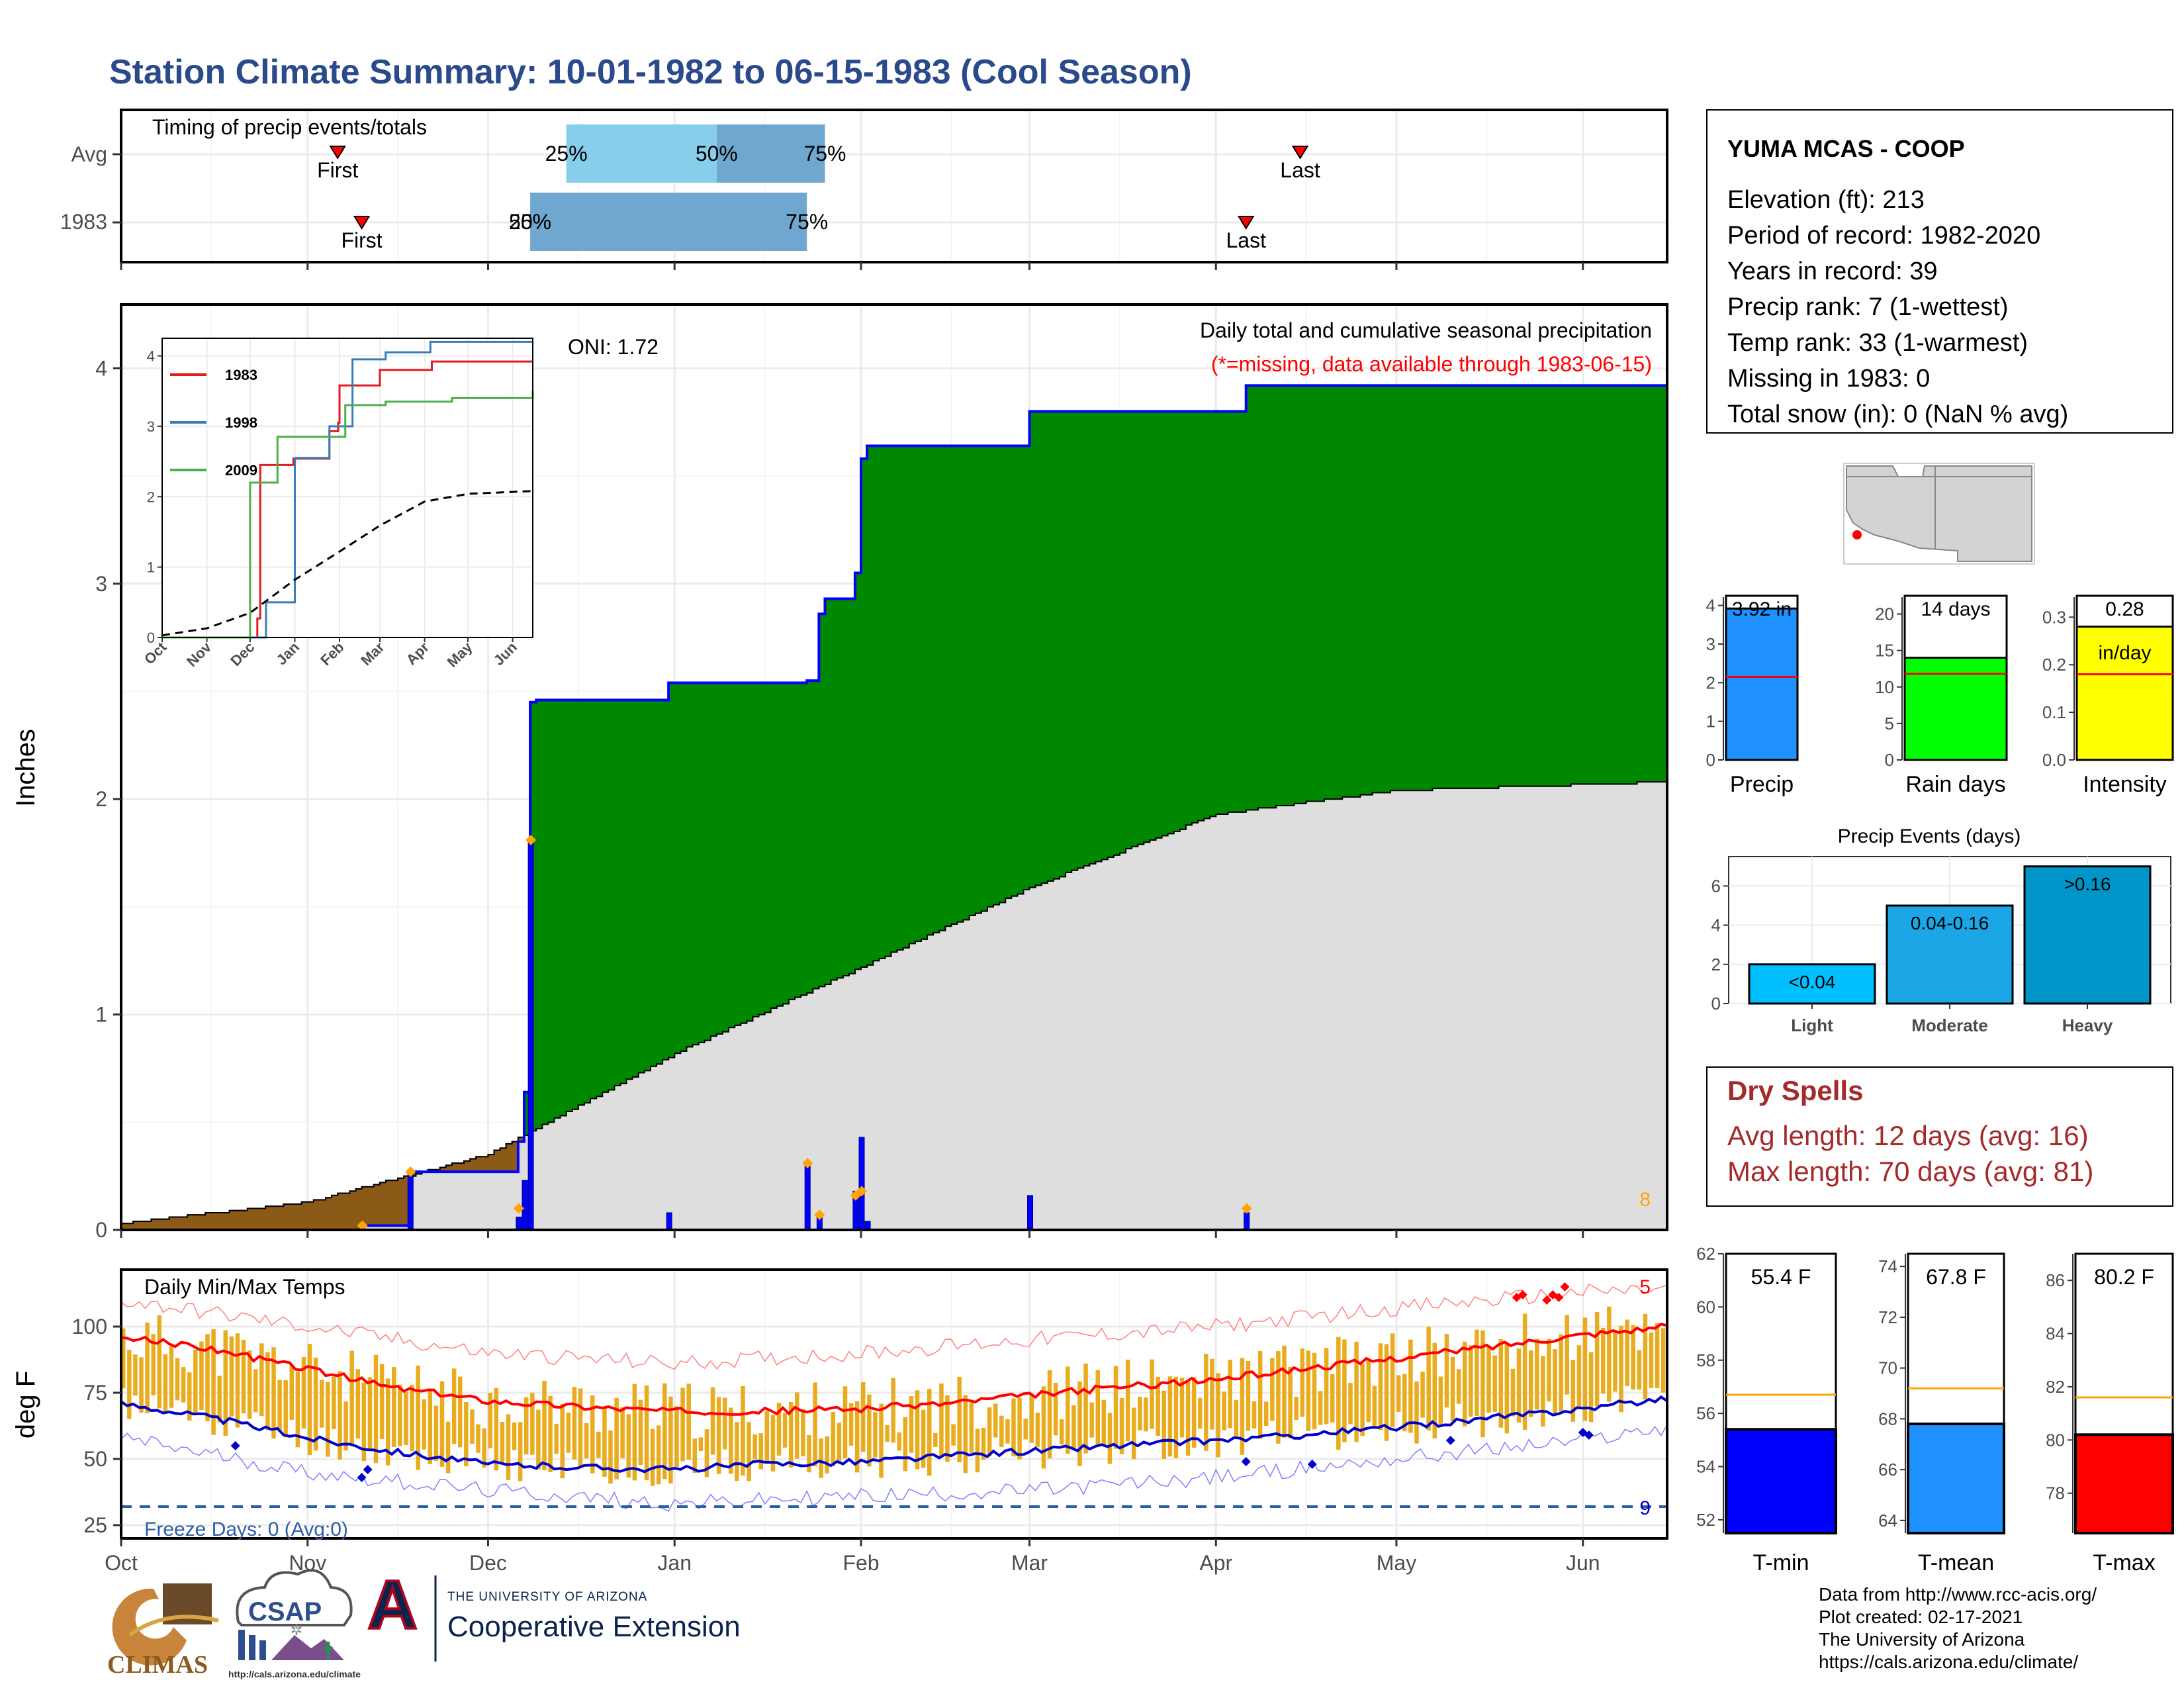 The image size is (2184, 1688). What do you see at coordinates (808, 1196) in the screenshot?
I see `daily-precip-bar` at bounding box center [808, 1196].